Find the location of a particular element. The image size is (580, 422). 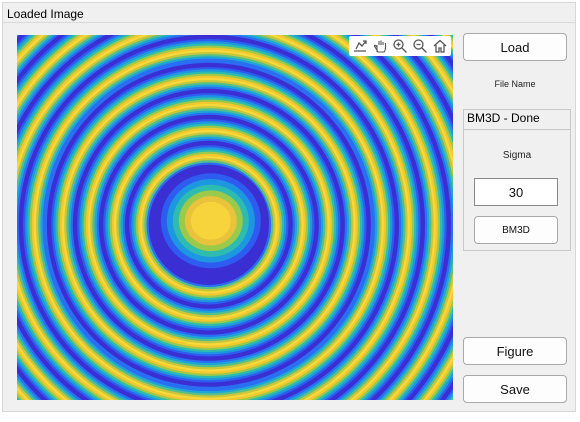

axes-toolbar is located at coordinates (400, 46).